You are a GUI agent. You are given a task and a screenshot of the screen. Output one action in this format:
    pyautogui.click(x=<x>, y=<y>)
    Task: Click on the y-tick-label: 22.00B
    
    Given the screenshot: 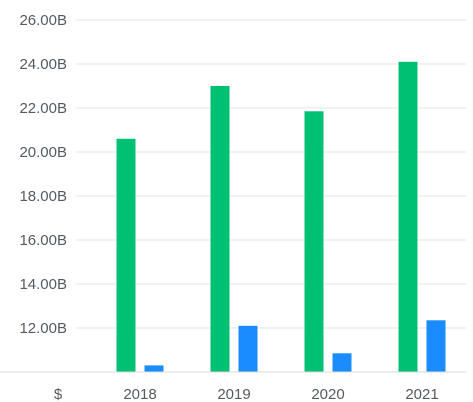 What is the action you would take?
    pyautogui.click(x=43, y=108)
    